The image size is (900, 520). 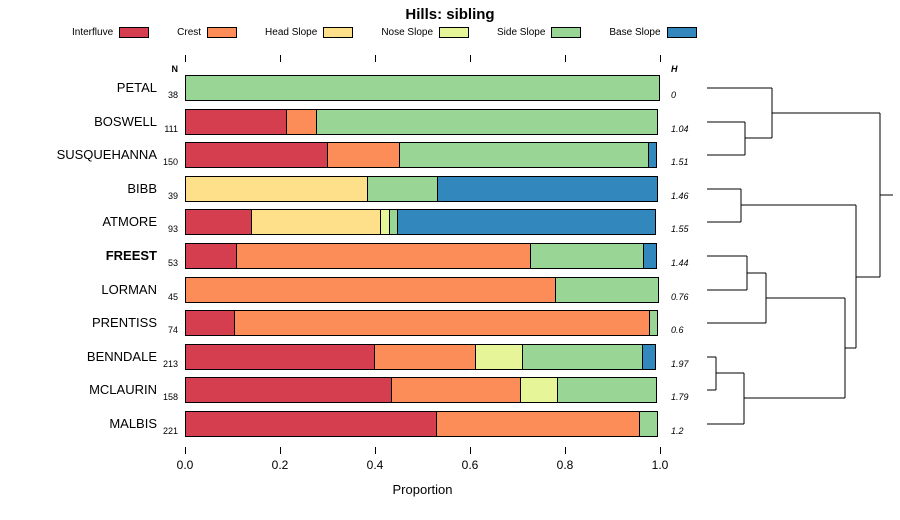 What do you see at coordinates (674, 95) in the screenshot?
I see `h-value: 0` at bounding box center [674, 95].